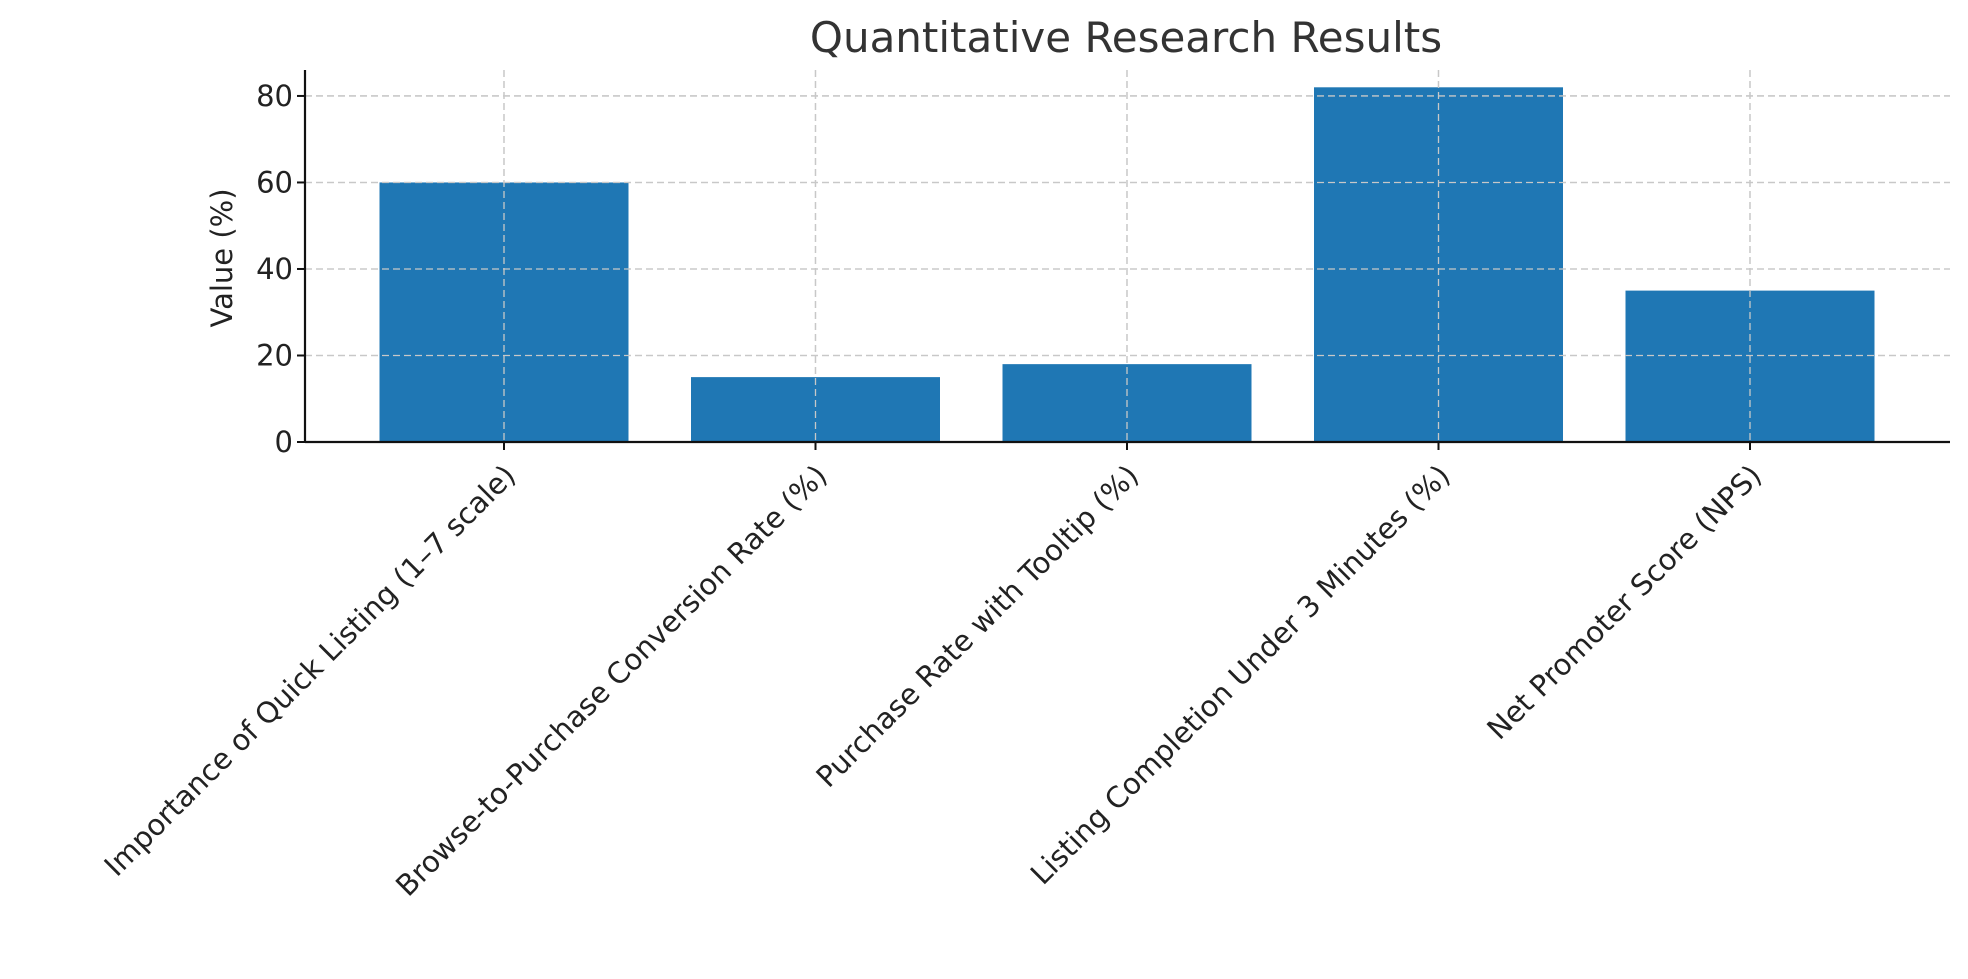 The height and width of the screenshot is (979, 1968). What do you see at coordinates (284, 442) in the screenshot?
I see `y-tick-label: 0` at bounding box center [284, 442].